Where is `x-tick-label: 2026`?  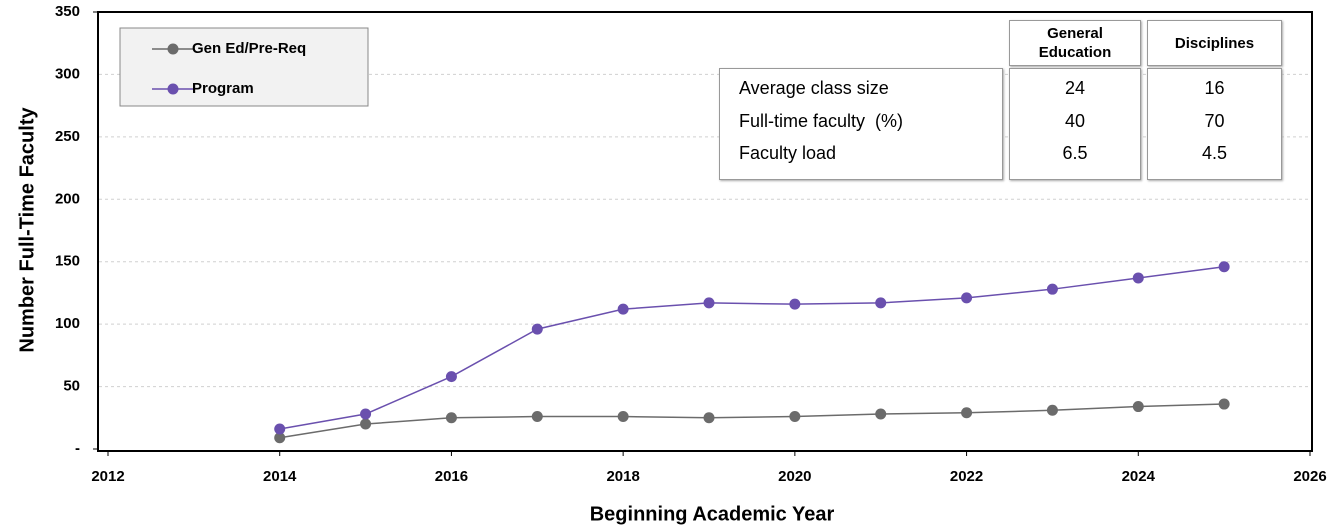
x-tick-label: 2026 is located at coordinates (1309, 476).